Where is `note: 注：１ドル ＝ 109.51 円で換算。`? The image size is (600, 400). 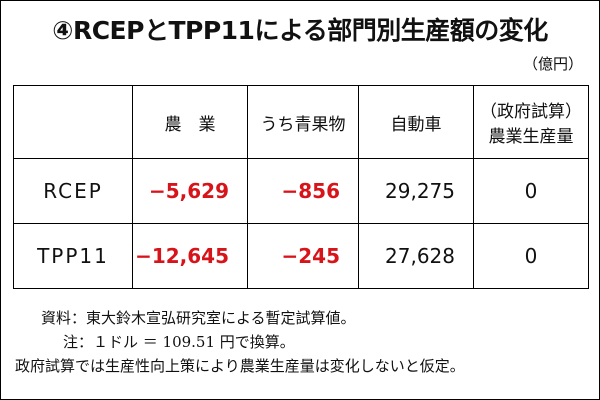 note: 注：１ドル ＝ 109.51 円で換算。 is located at coordinates (179, 342).